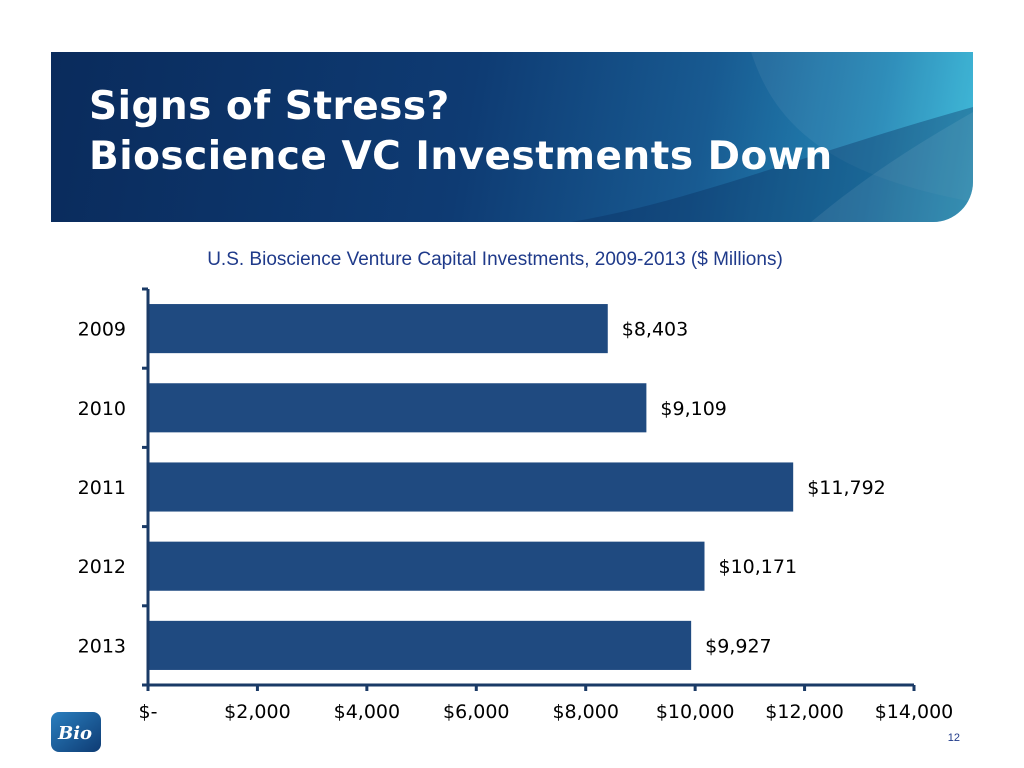 Image resolution: width=1024 pixels, height=768 pixels. I want to click on category-label-2012: 2012, so click(102, 567).